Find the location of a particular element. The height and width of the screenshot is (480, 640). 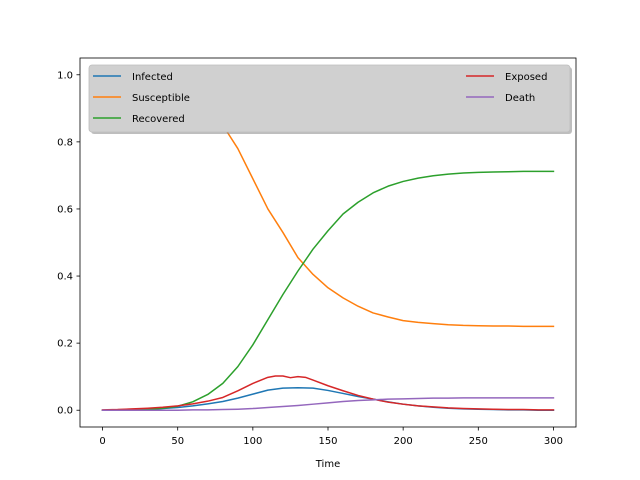

x-tick-label: 200 is located at coordinates (403, 441).